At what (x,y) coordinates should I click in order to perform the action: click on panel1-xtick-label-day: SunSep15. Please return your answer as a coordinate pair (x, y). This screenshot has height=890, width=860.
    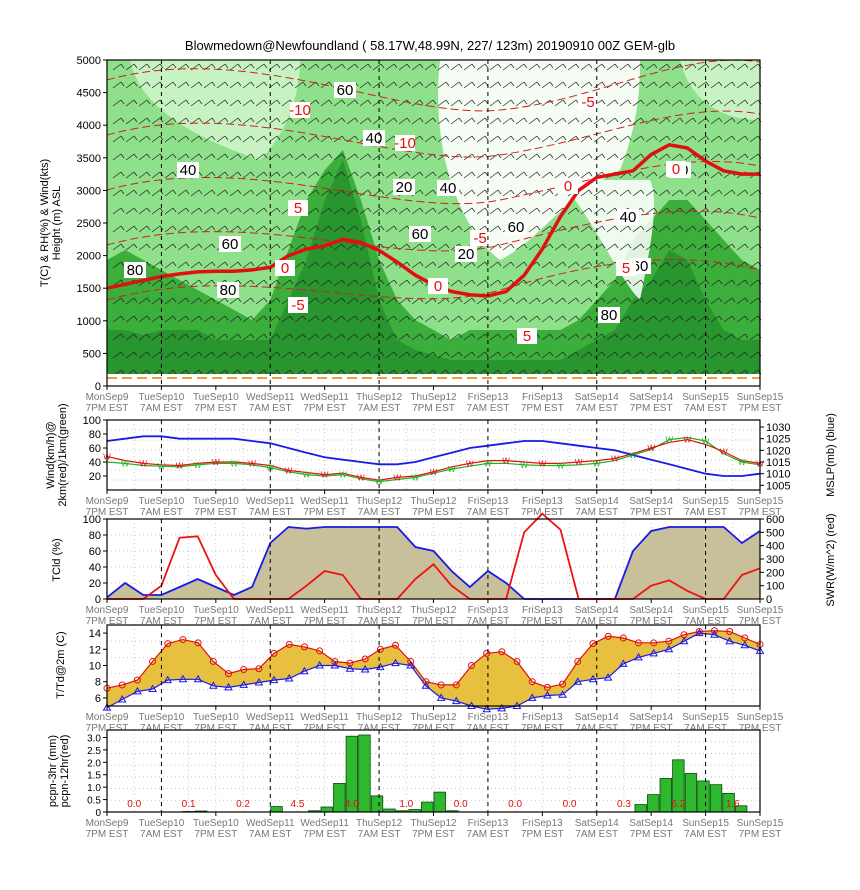
    Looking at the image, I should click on (760, 397).